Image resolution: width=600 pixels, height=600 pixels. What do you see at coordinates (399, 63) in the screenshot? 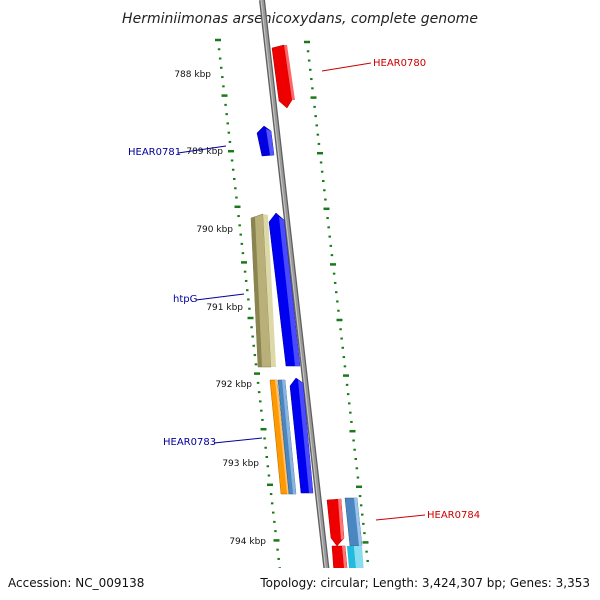
I see `label-hear0780: HEAR0780` at bounding box center [399, 63].